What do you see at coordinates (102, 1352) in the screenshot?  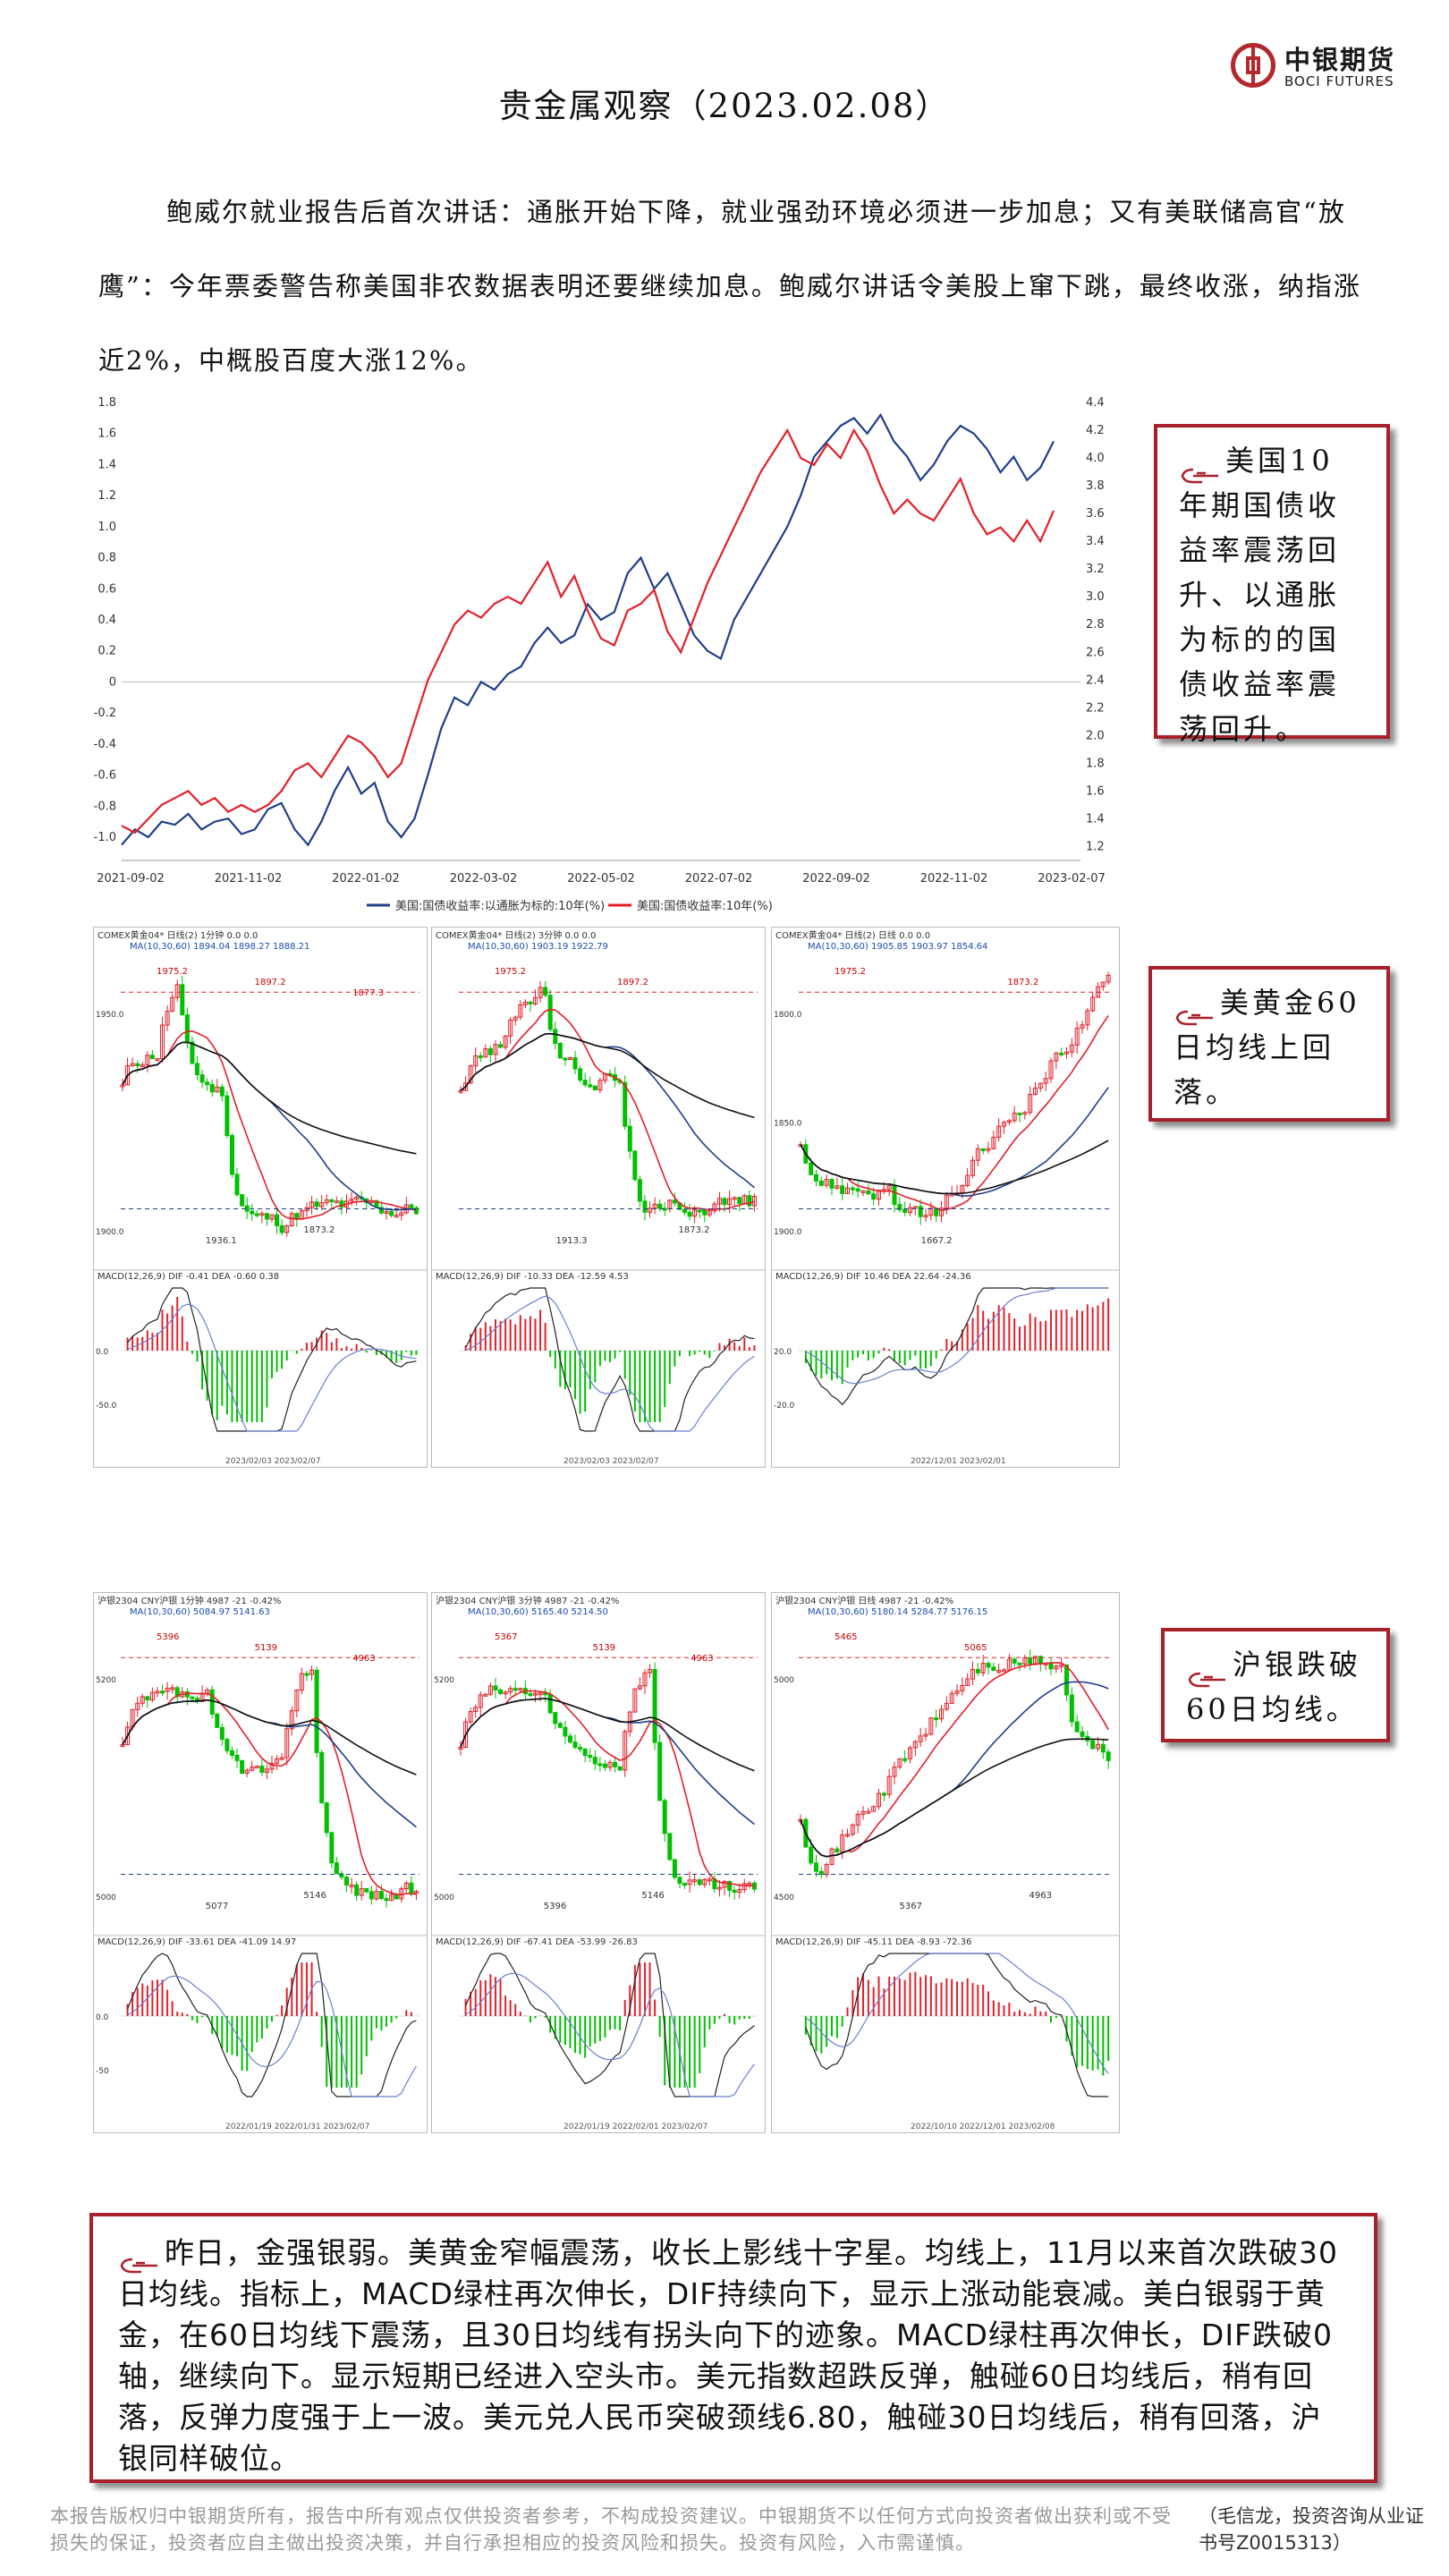 I see `macd-tick-label: 0.0` at bounding box center [102, 1352].